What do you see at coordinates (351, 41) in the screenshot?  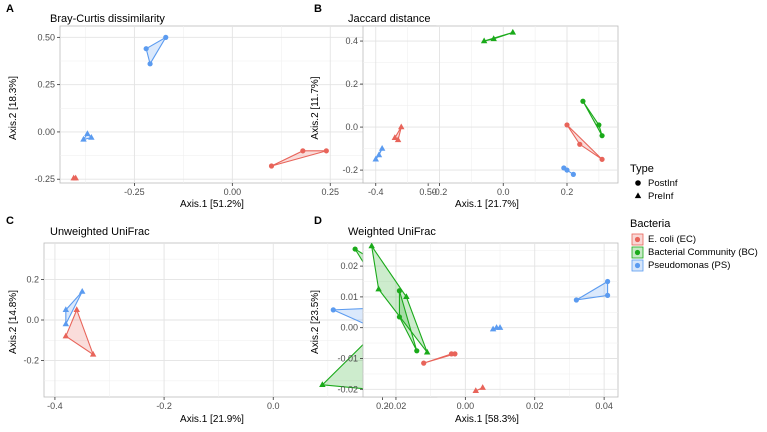 I see `y-tick-label: 0.4` at bounding box center [351, 41].